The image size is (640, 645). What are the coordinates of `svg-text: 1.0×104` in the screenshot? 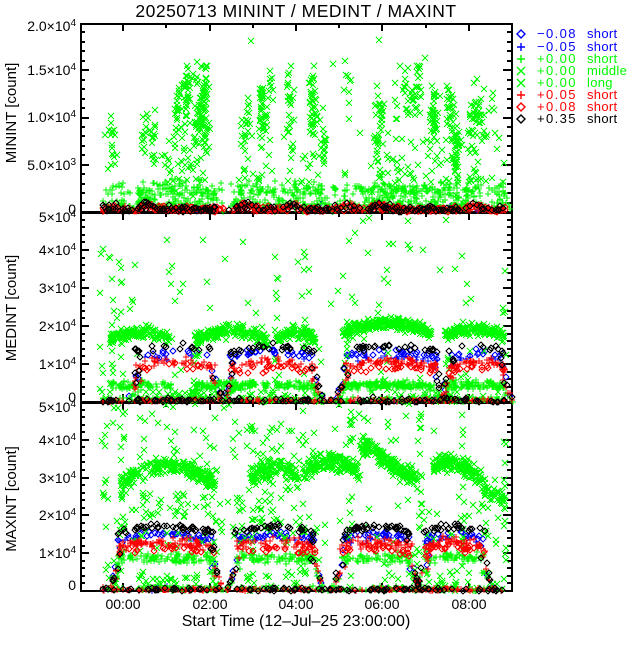 It's located at (51, 117).